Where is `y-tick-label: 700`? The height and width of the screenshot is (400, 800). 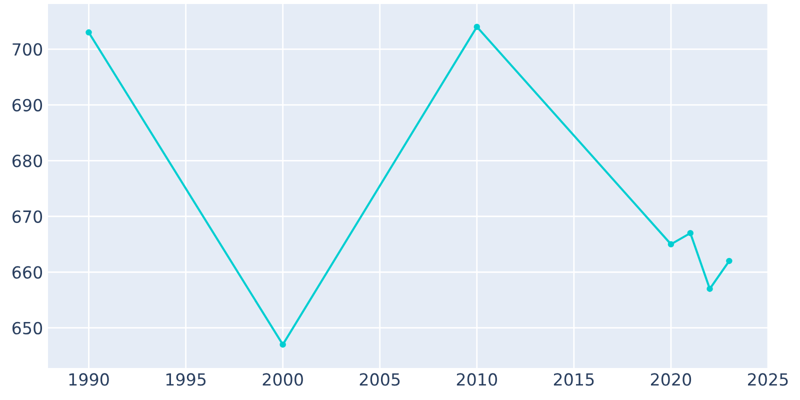
y-tick-label: 700 is located at coordinates (27, 49).